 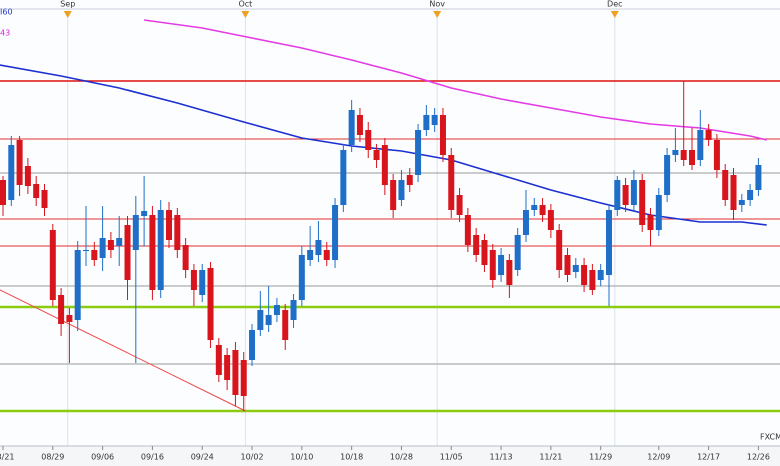 I want to click on trend-line, so click(x=123, y=350).